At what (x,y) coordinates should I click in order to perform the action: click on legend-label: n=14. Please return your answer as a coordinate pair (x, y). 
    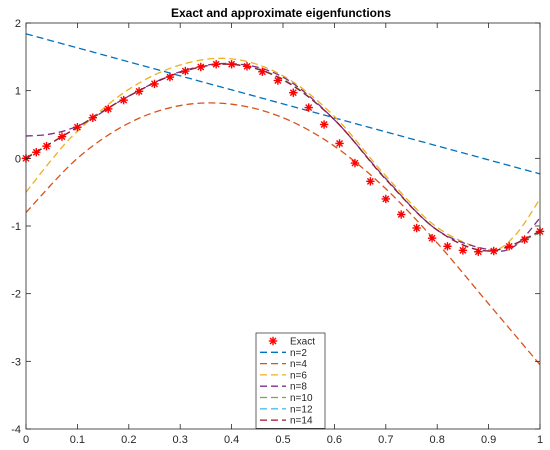
    Looking at the image, I should click on (301, 421).